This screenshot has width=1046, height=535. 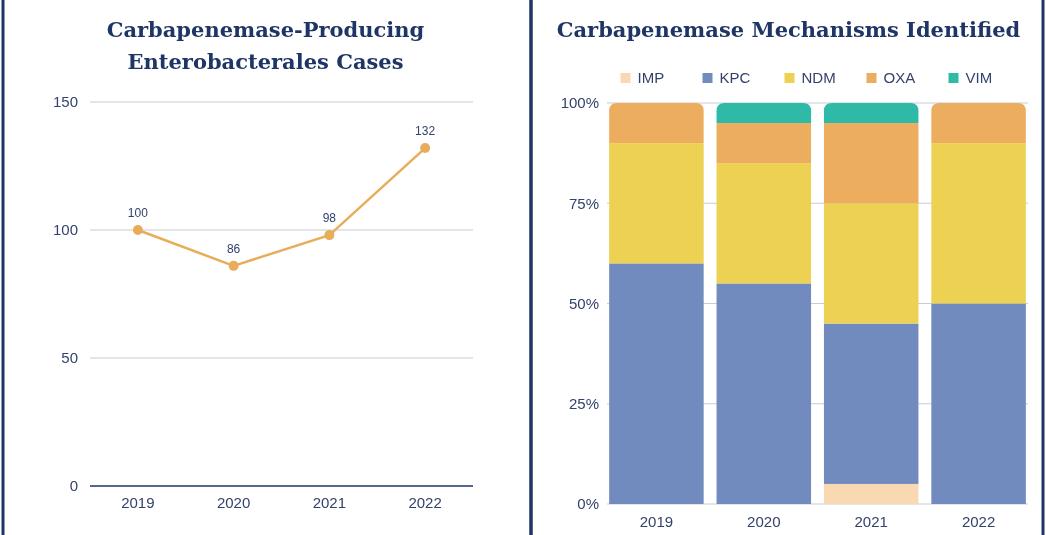 I want to click on y-tick-label: 50, so click(x=69, y=358).